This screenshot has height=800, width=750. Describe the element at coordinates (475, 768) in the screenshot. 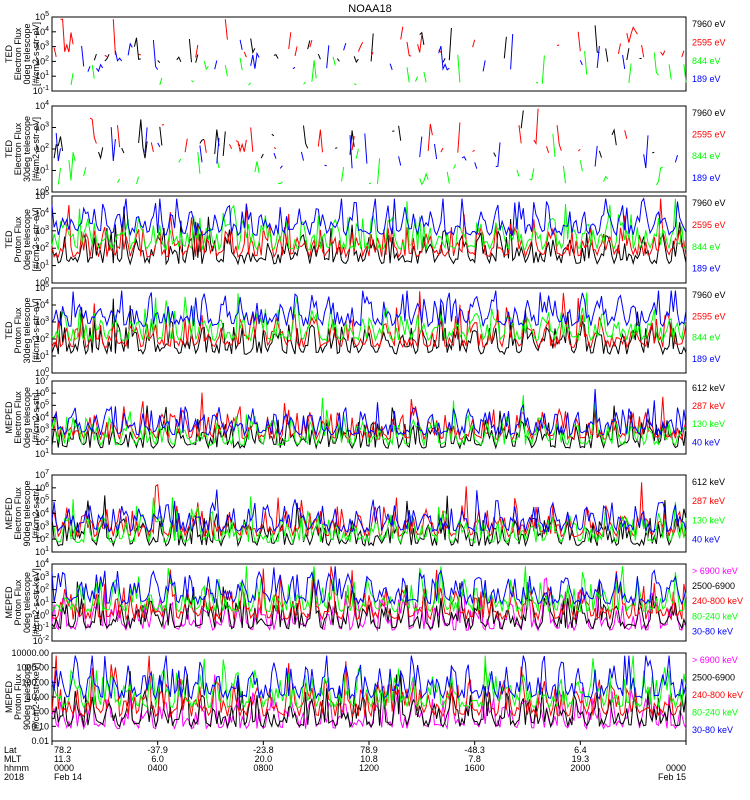

I see `x-tick-label: 1600` at that location.